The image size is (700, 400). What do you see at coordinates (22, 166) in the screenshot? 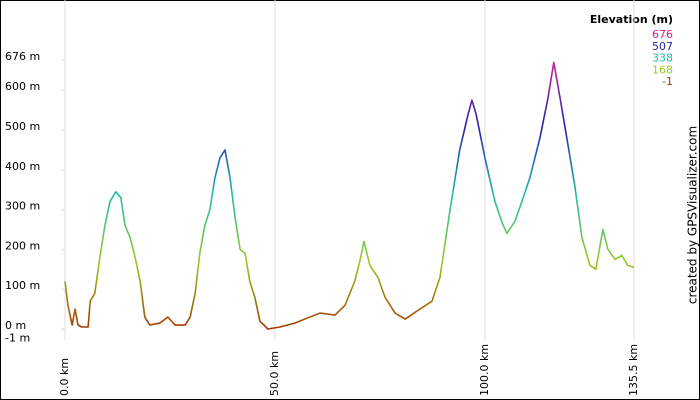
I see `y-tick-label: 400 m` at bounding box center [22, 166].